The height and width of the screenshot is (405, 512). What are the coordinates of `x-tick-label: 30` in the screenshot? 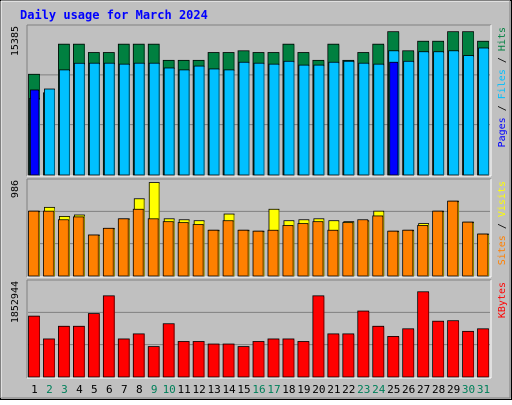 It's located at (468, 389).